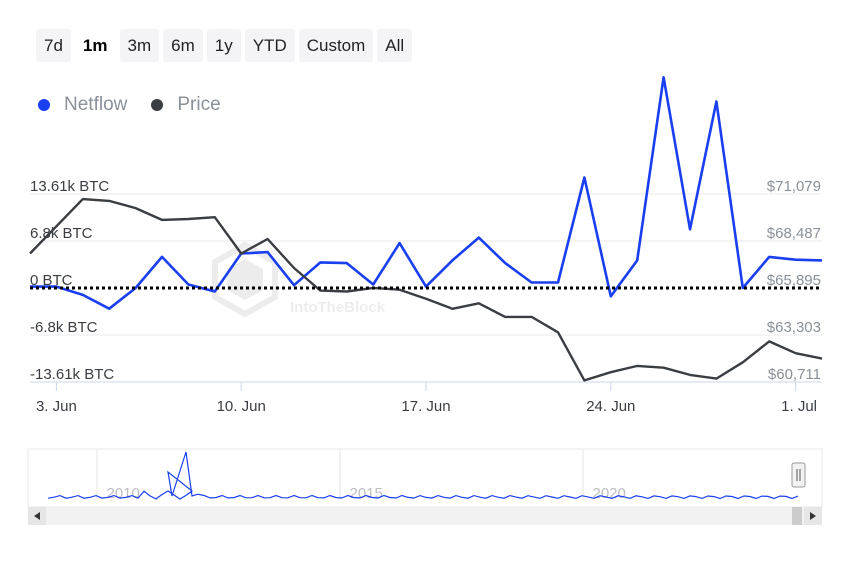  I want to click on arrow-right-icon, so click(813, 516).